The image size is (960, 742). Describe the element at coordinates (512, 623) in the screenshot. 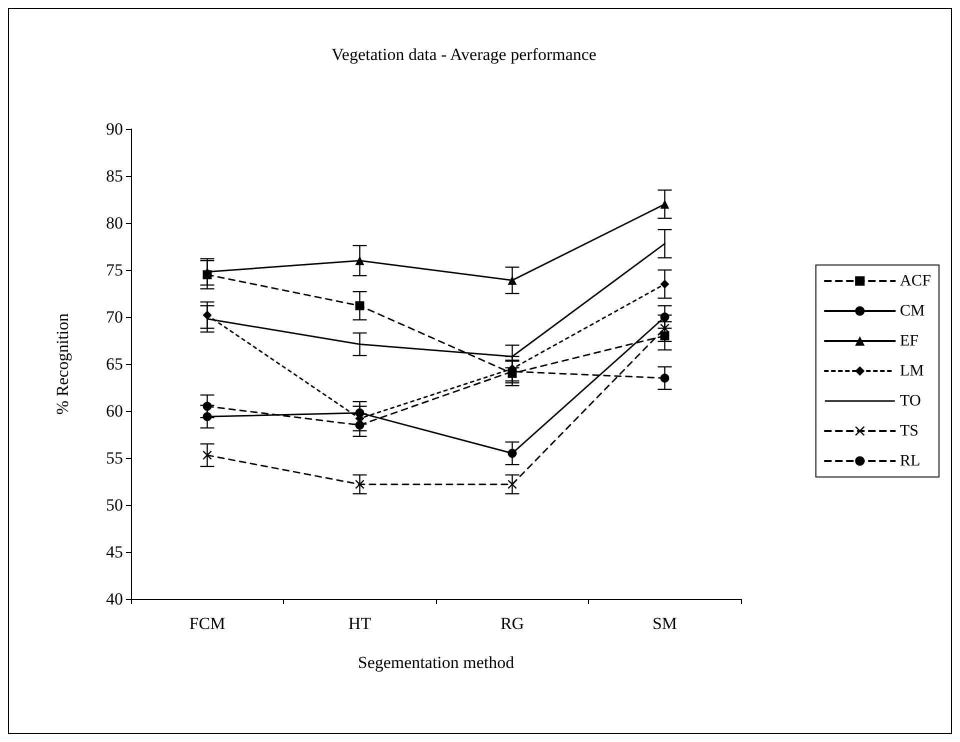

I see `x-tick-label: RG` at that location.